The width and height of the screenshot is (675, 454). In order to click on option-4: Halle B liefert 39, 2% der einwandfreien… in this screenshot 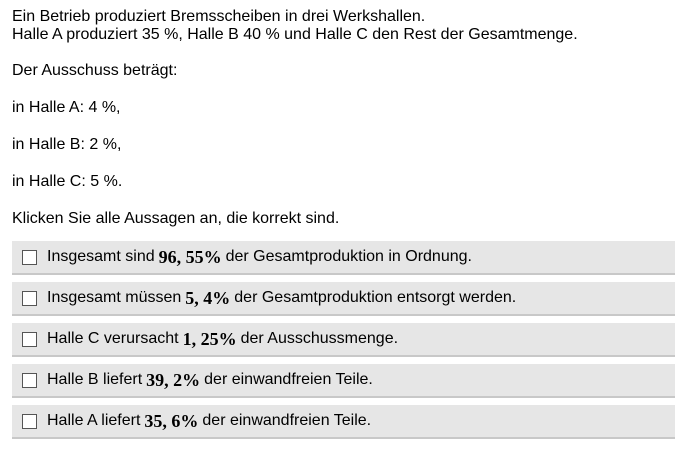, I will do `click(343, 381)`.